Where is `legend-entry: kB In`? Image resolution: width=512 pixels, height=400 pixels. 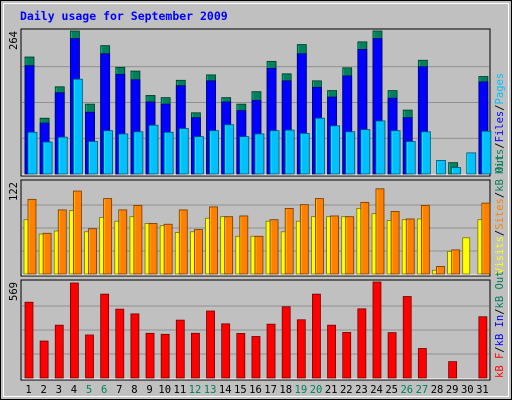
legend-entry: kB In is located at coordinates (500, 331).